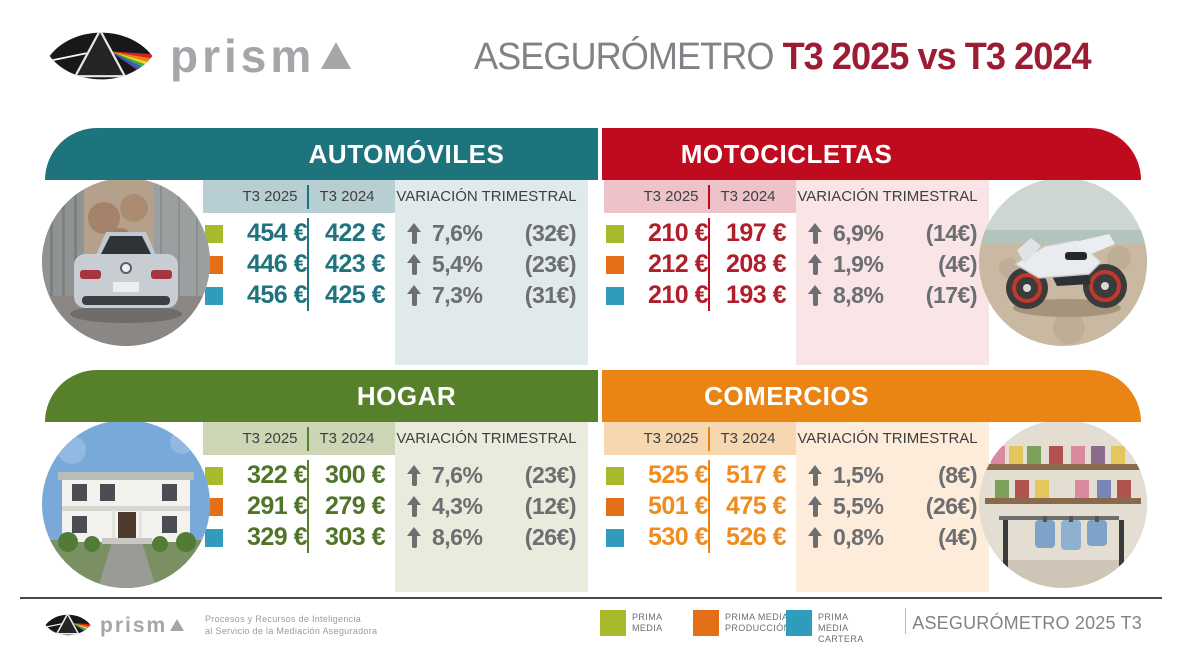 The height and width of the screenshot is (666, 1186). I want to click on value-t3-2024: 425 €, so click(355, 295).